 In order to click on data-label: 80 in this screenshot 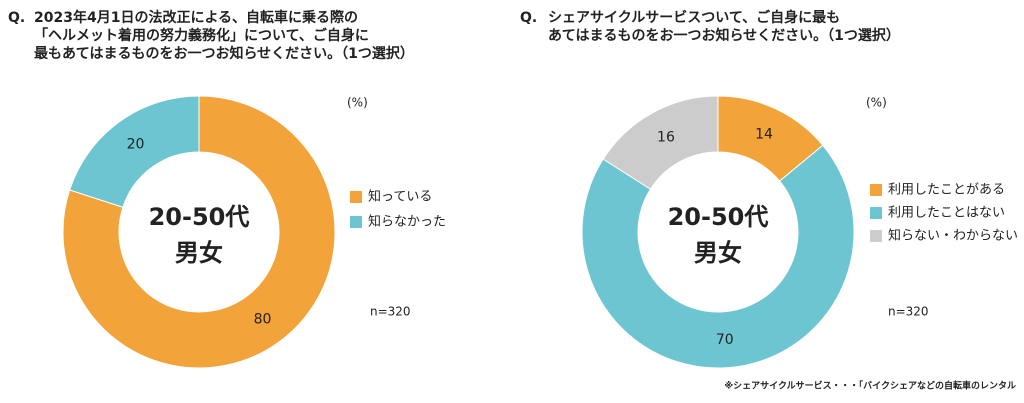, I will do `click(263, 319)`.